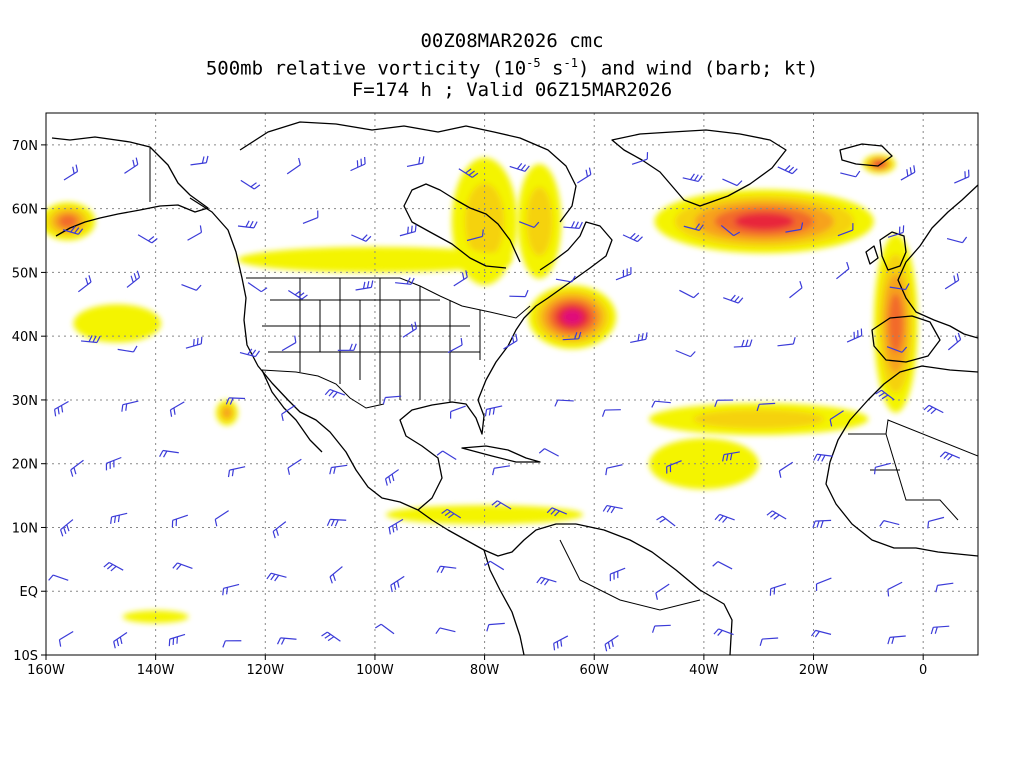  What do you see at coordinates (265, 670) in the screenshot?
I see `lon-tick-label: 120W` at bounding box center [265, 670].